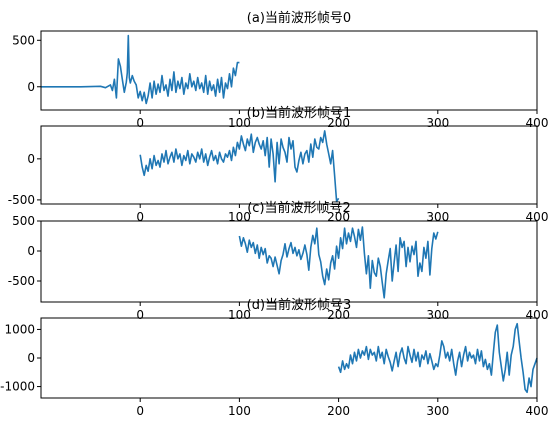 The height and width of the screenshot is (428, 560). I want to click on y-tick-label-3-1: 0, so click(31, 358).